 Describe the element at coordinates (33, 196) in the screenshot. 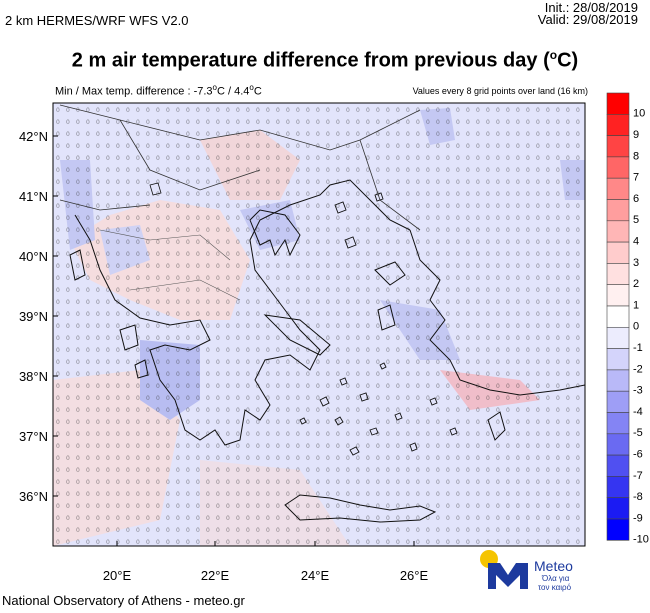

I see `lat-label-41: 41°N` at that location.